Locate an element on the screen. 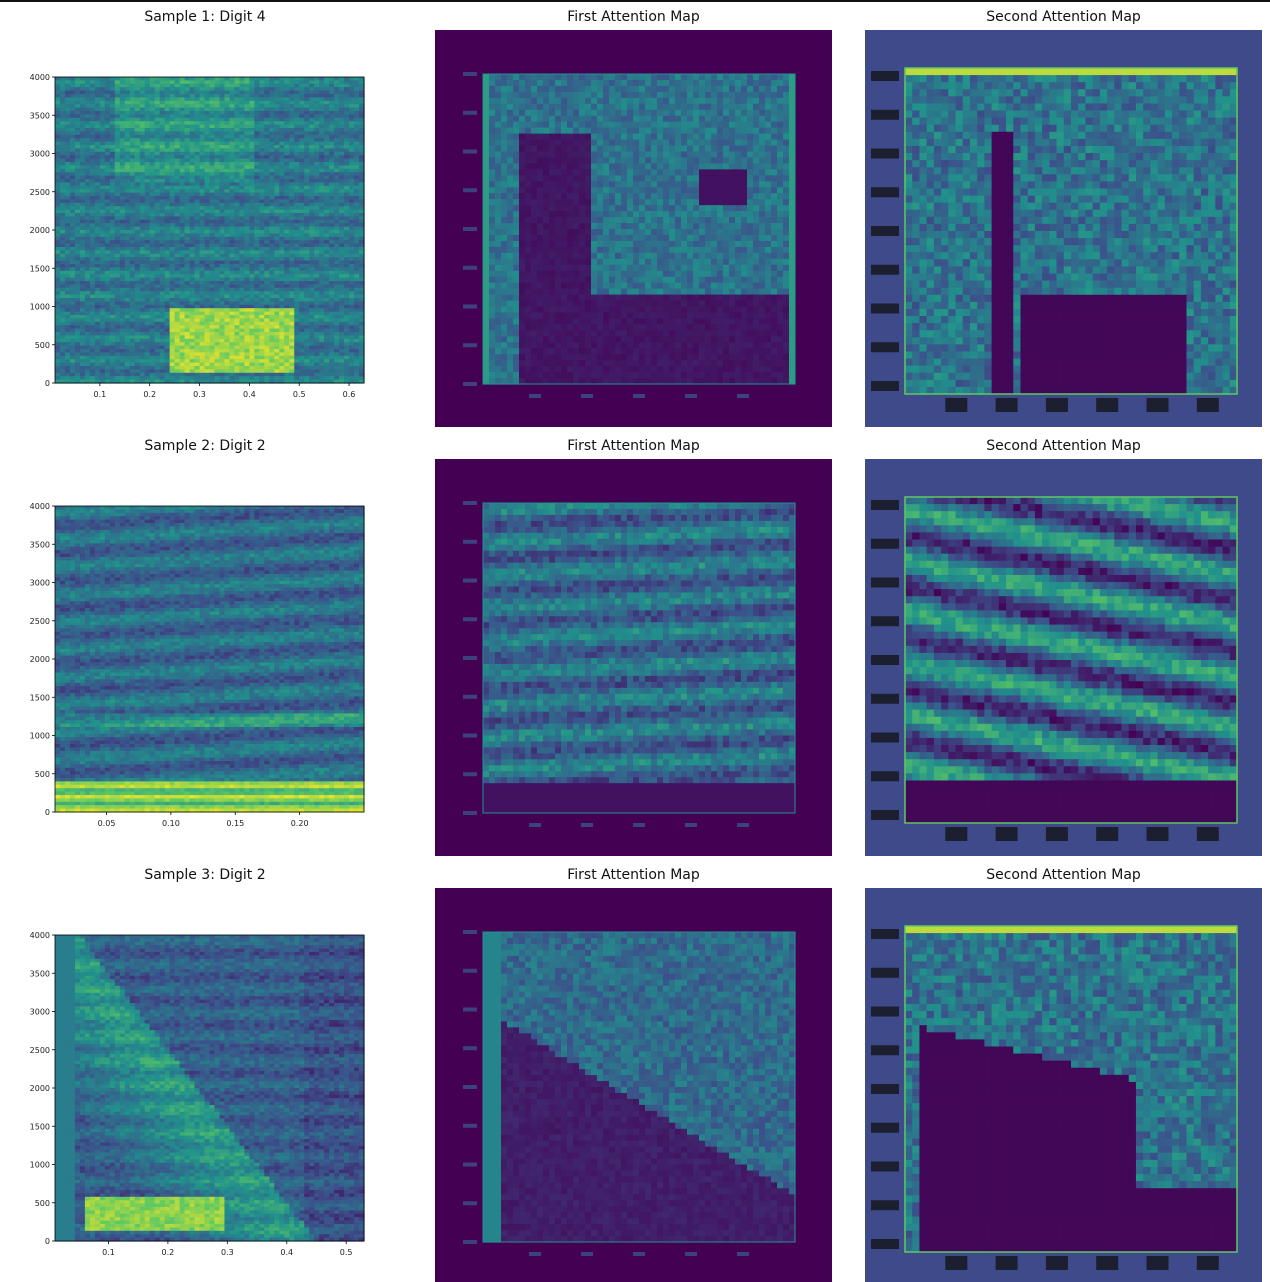 Image resolution: width=1270 pixels, height=1282 pixels. x-tick-label: 0.15 is located at coordinates (235, 823).